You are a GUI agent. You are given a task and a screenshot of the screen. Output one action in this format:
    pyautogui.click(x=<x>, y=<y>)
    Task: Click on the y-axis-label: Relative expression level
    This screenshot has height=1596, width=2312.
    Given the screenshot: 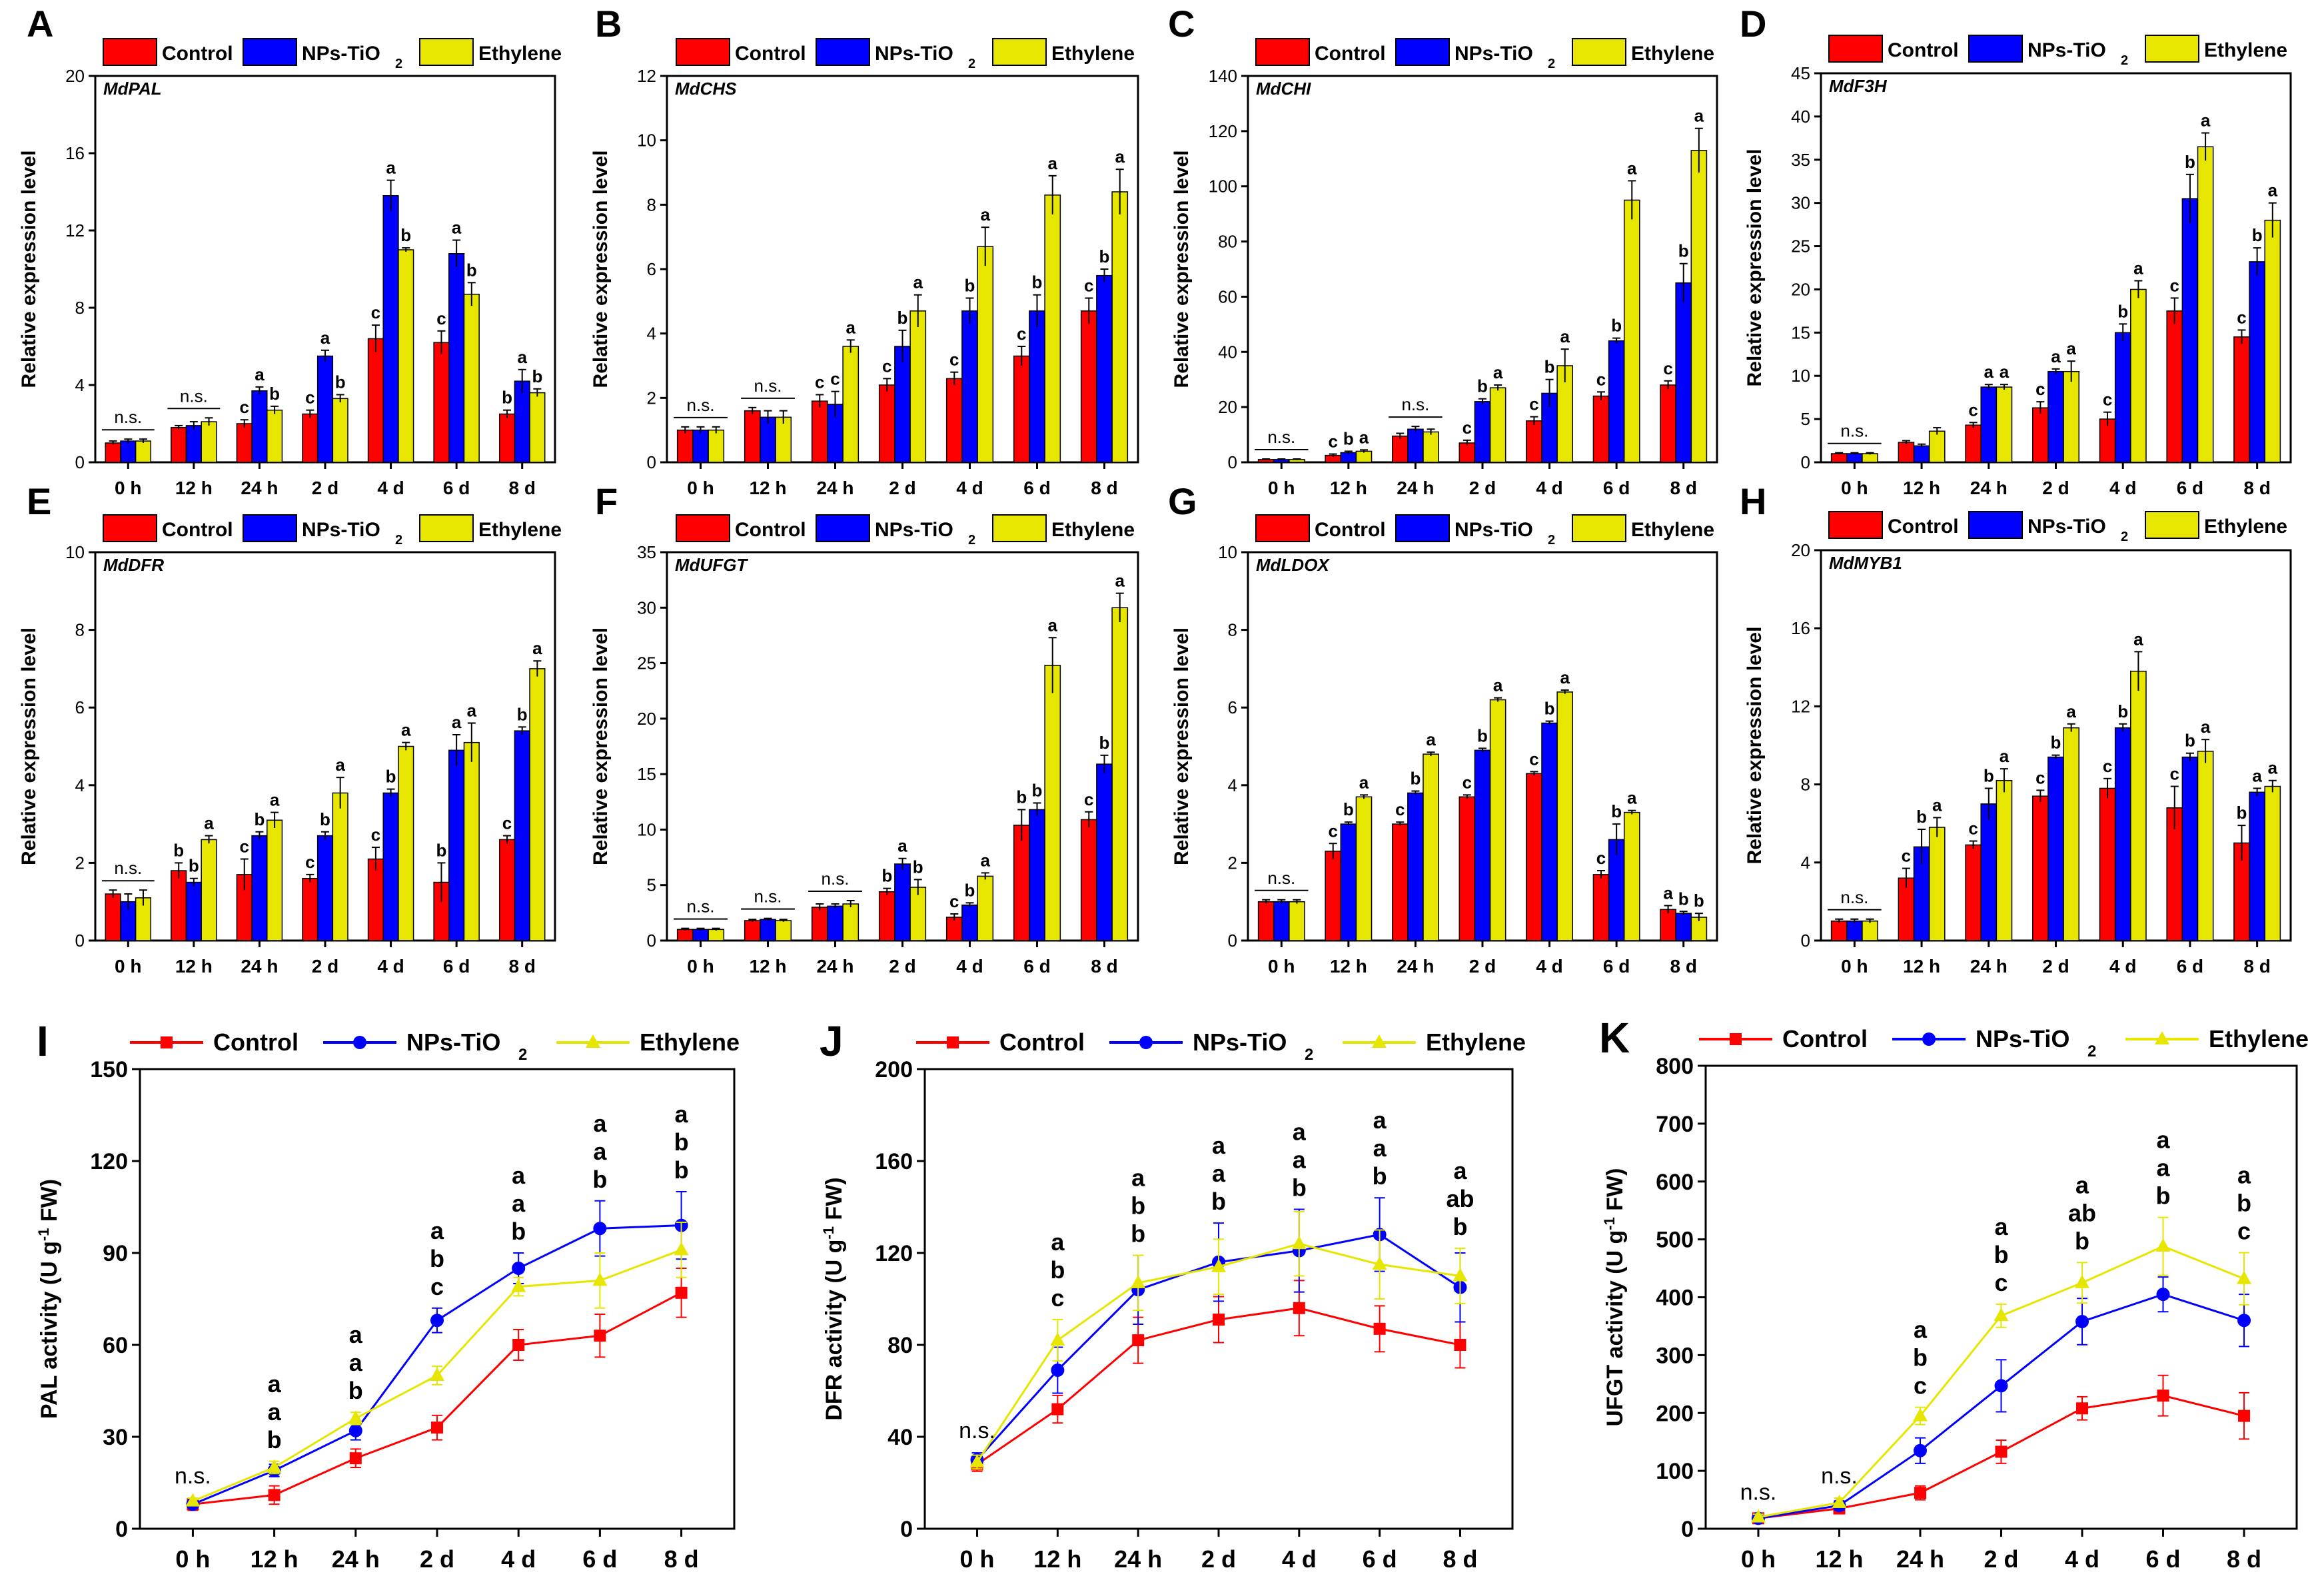 What is the action you would take?
    pyautogui.click(x=1182, y=269)
    